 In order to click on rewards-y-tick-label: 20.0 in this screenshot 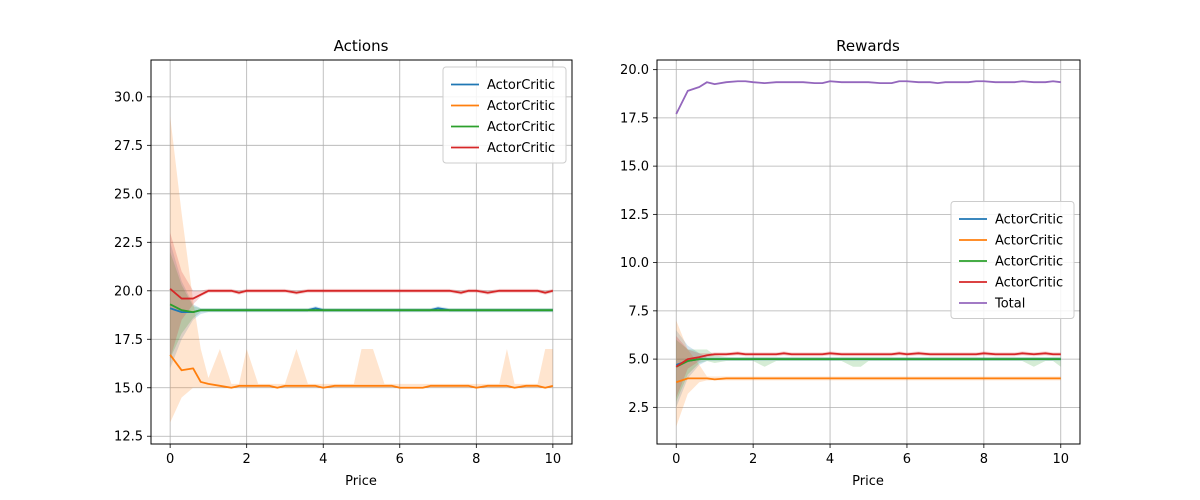, I will do `click(634, 70)`.